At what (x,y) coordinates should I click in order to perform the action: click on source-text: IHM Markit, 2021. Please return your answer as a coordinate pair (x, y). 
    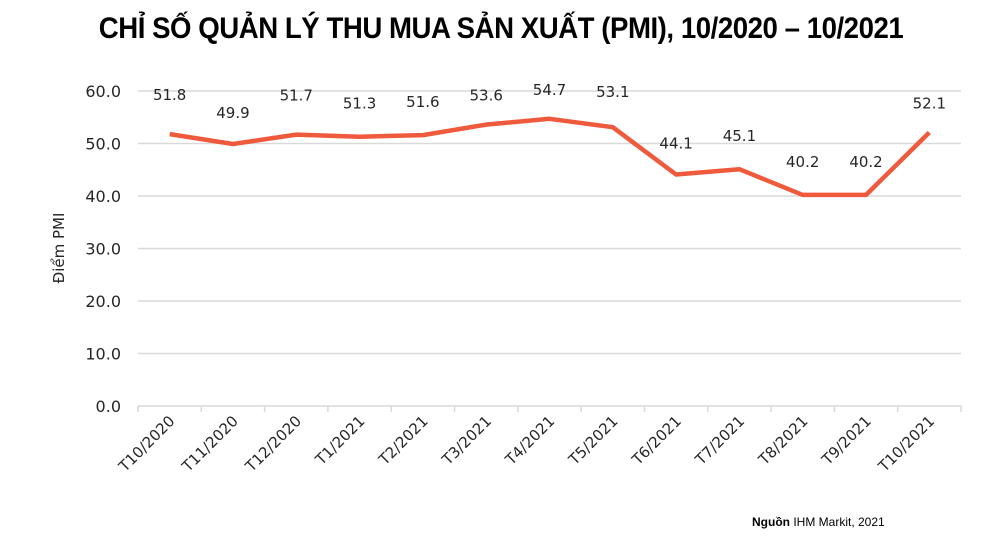
    Looking at the image, I should click on (839, 522).